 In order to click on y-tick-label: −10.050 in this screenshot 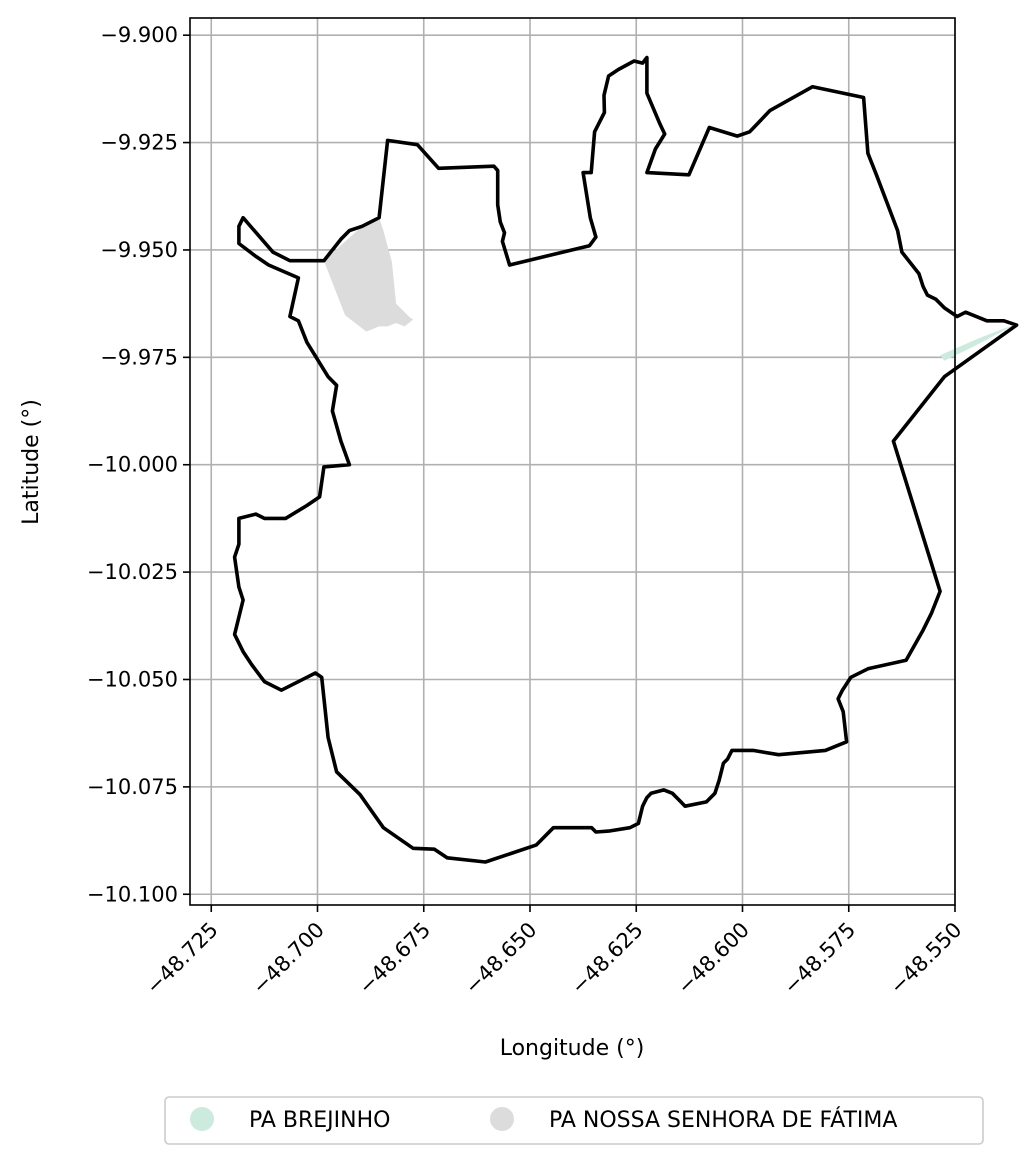, I will do `click(132, 679)`.